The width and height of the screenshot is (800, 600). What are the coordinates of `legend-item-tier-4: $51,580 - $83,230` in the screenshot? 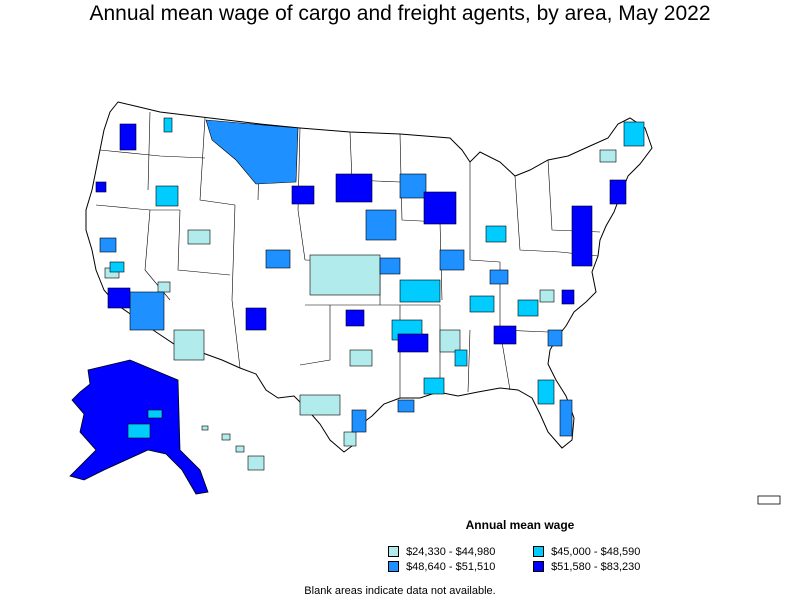 It's located at (587, 567).